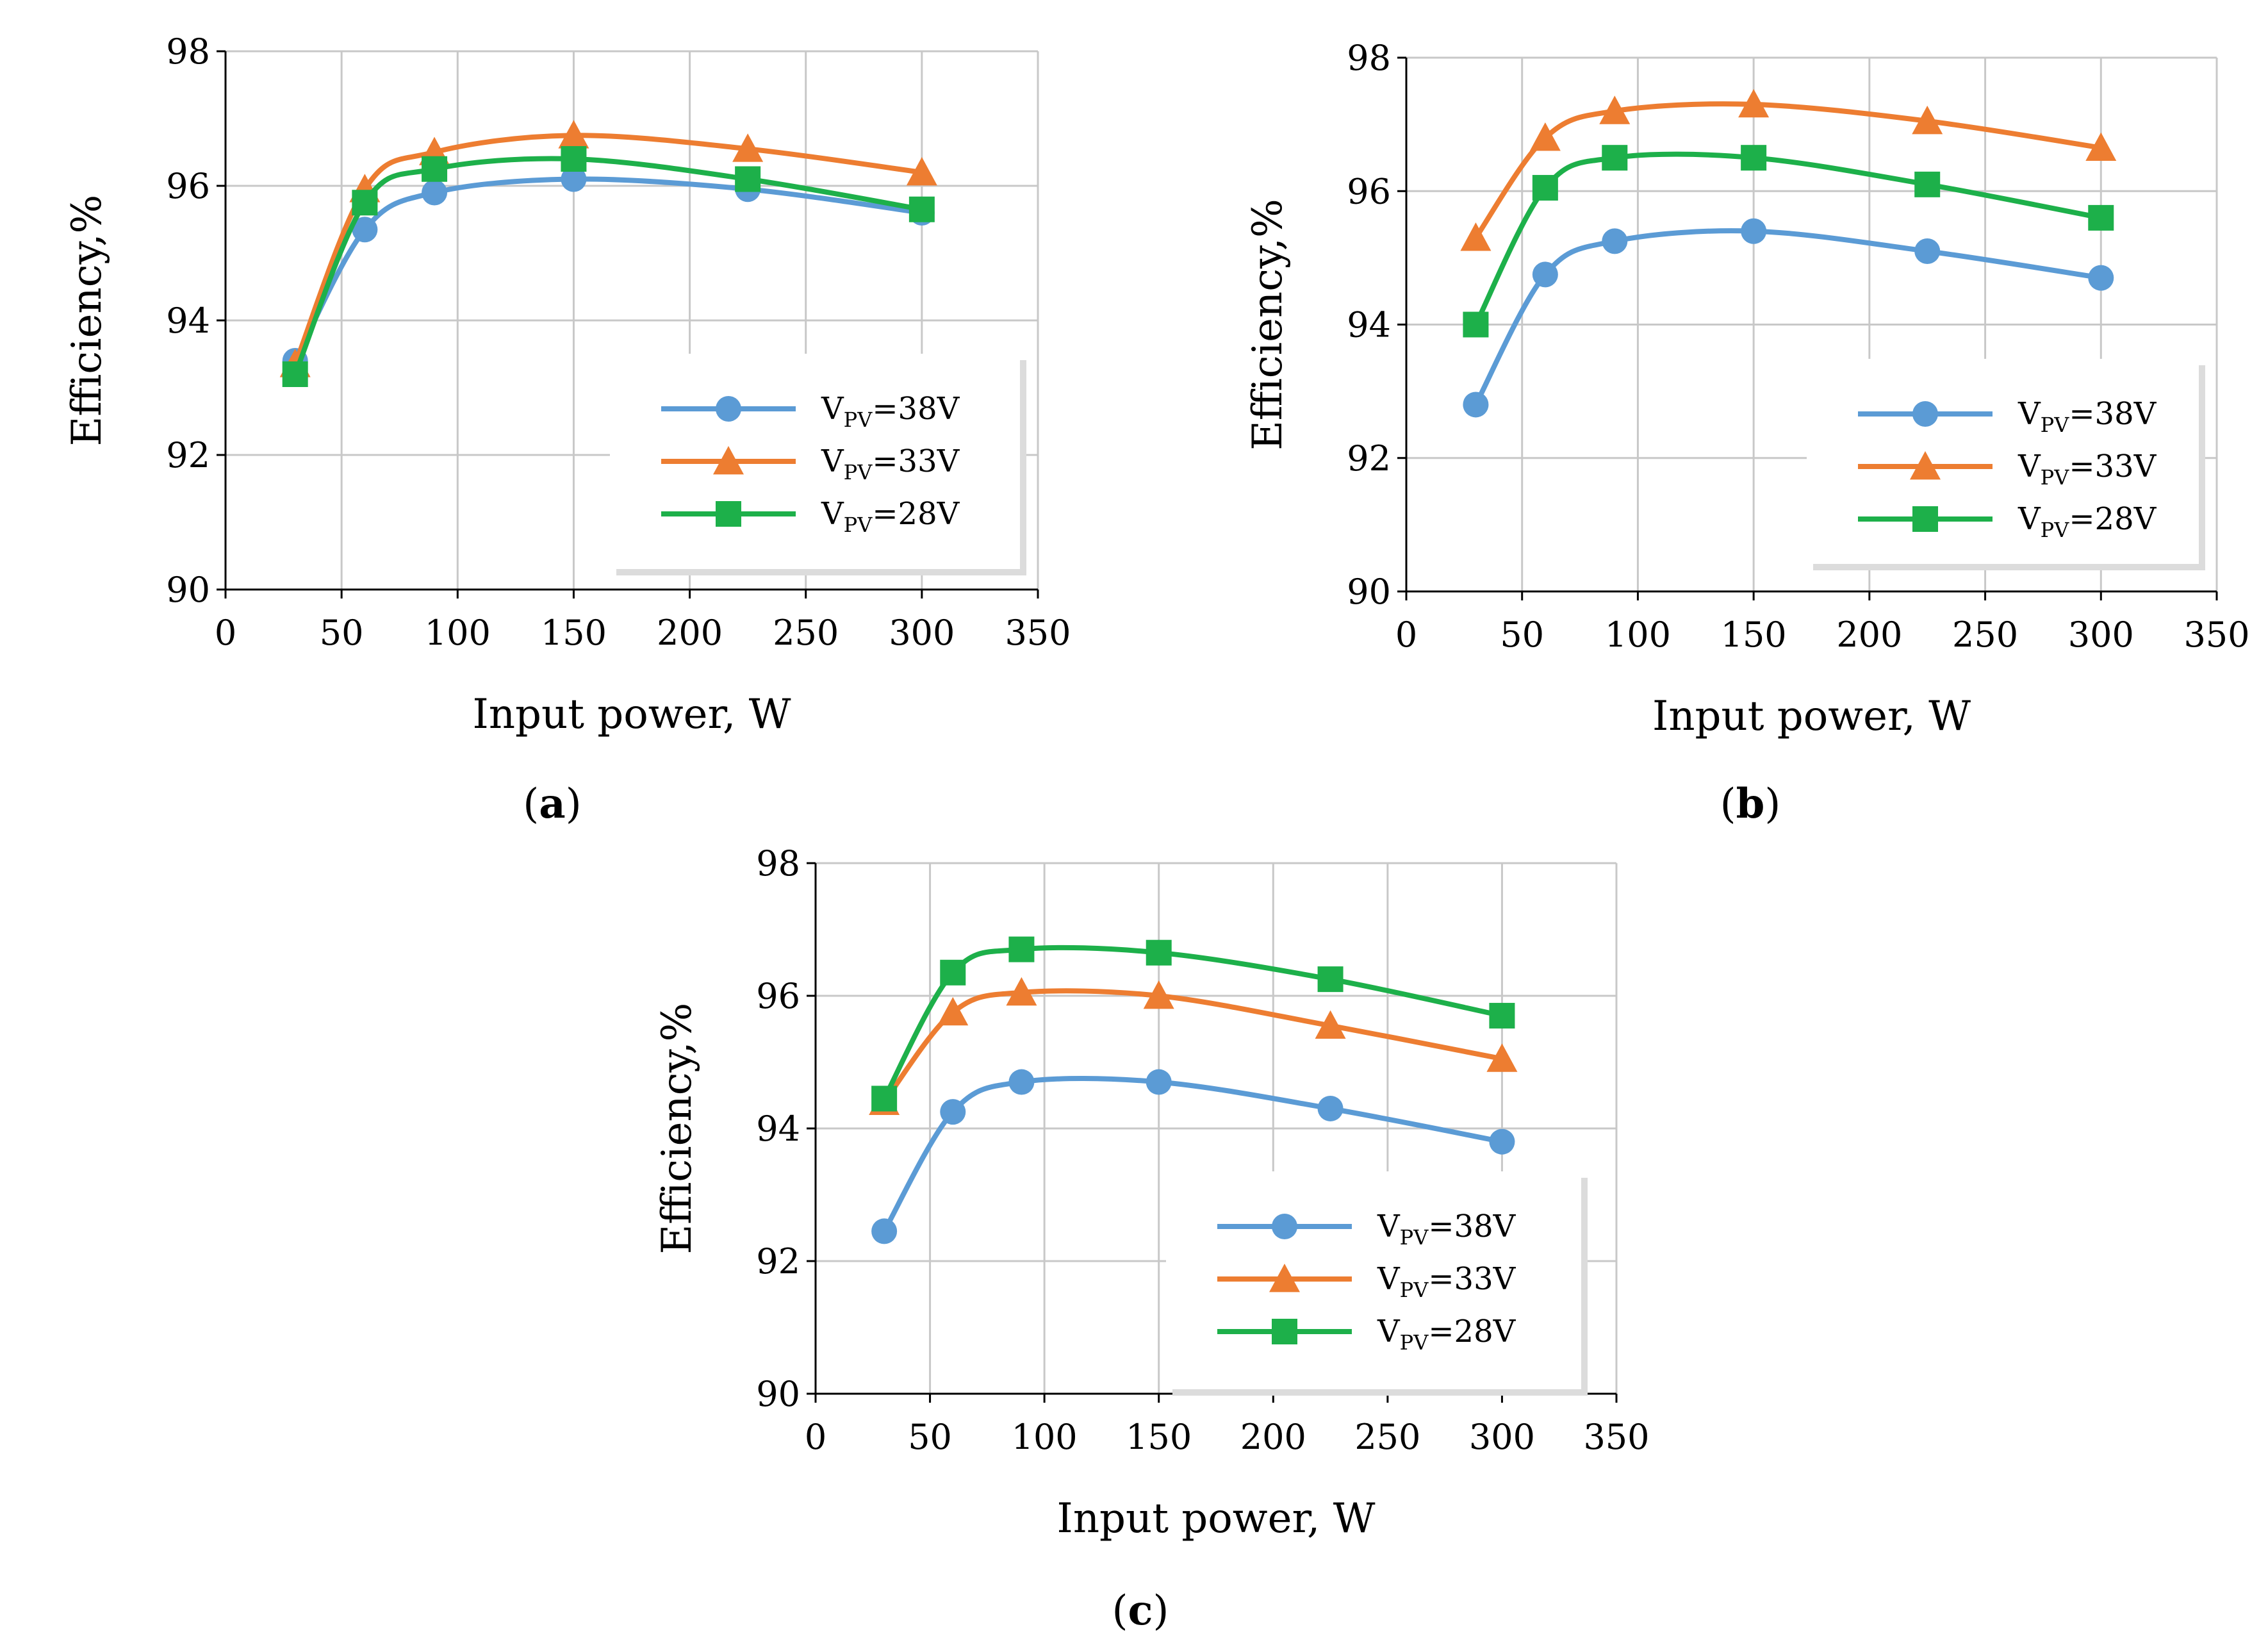  What do you see at coordinates (1751, 804) in the screenshot?
I see `panel-label: (b)` at bounding box center [1751, 804].